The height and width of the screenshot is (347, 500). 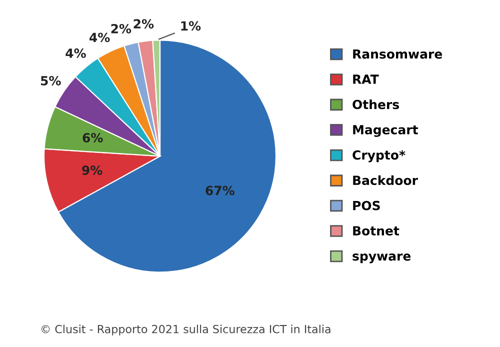 I want to click on legend-label: Backdoor, so click(x=385, y=180).